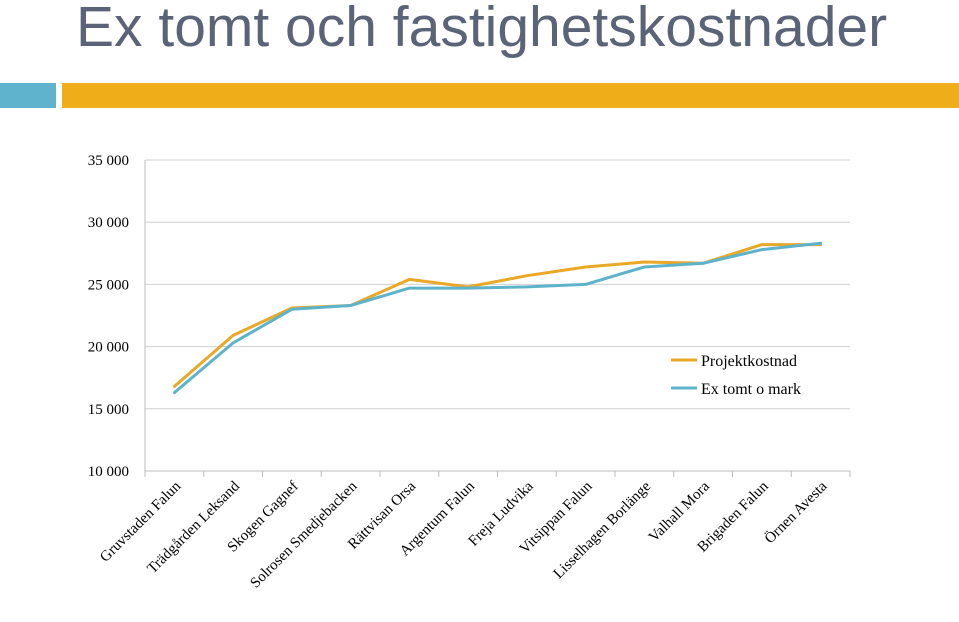 The image size is (959, 622). What do you see at coordinates (108, 472) in the screenshot?
I see `y-tick-label: 10 000` at bounding box center [108, 472].